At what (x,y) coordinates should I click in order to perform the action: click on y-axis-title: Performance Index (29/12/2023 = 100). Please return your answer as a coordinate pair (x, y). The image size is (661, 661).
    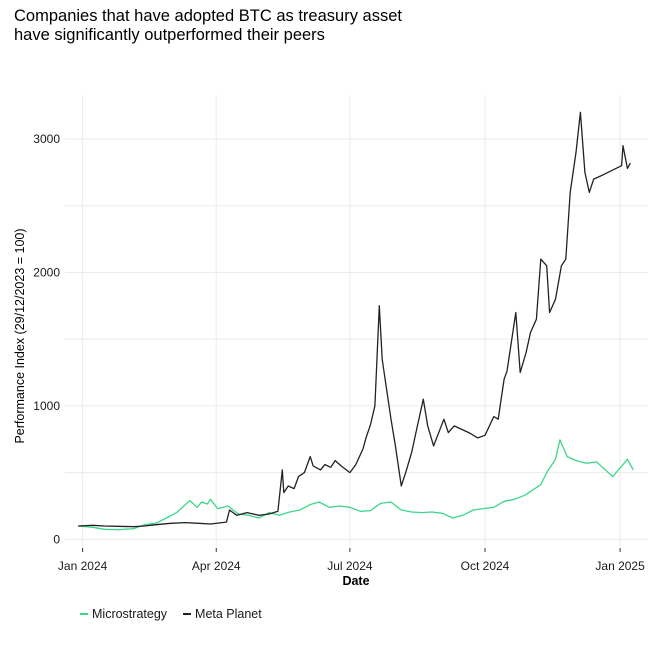
    Looking at the image, I should click on (20, 335).